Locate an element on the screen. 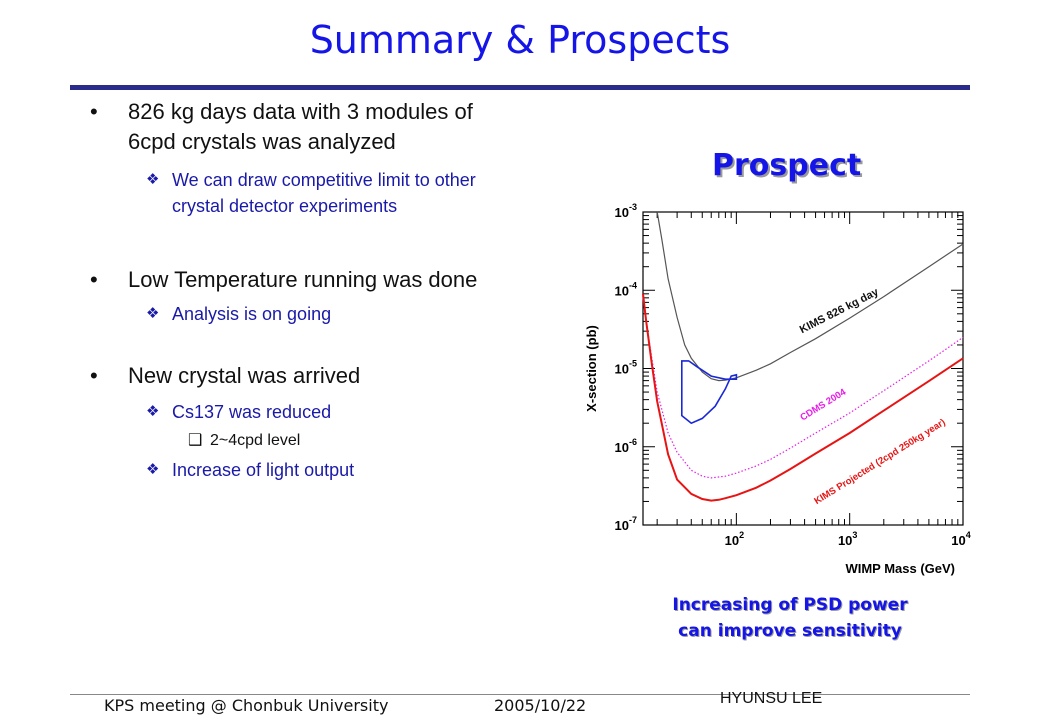 Image resolution: width=1040 pixels, height=720 pixels. bullet-item: • Low Temperature running was done is located at coordinates (295, 280).